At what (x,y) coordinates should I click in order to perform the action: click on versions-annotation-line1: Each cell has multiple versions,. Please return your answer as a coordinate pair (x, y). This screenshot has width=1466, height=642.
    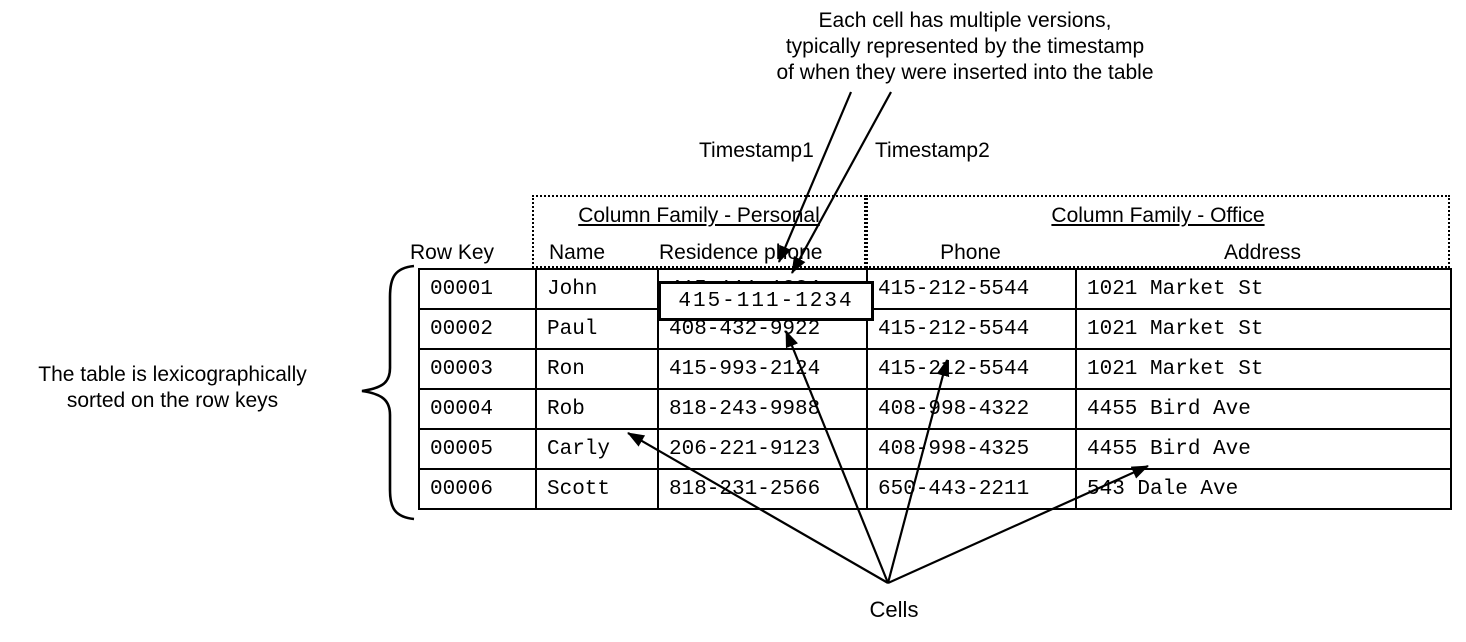
    Looking at the image, I should click on (965, 20).